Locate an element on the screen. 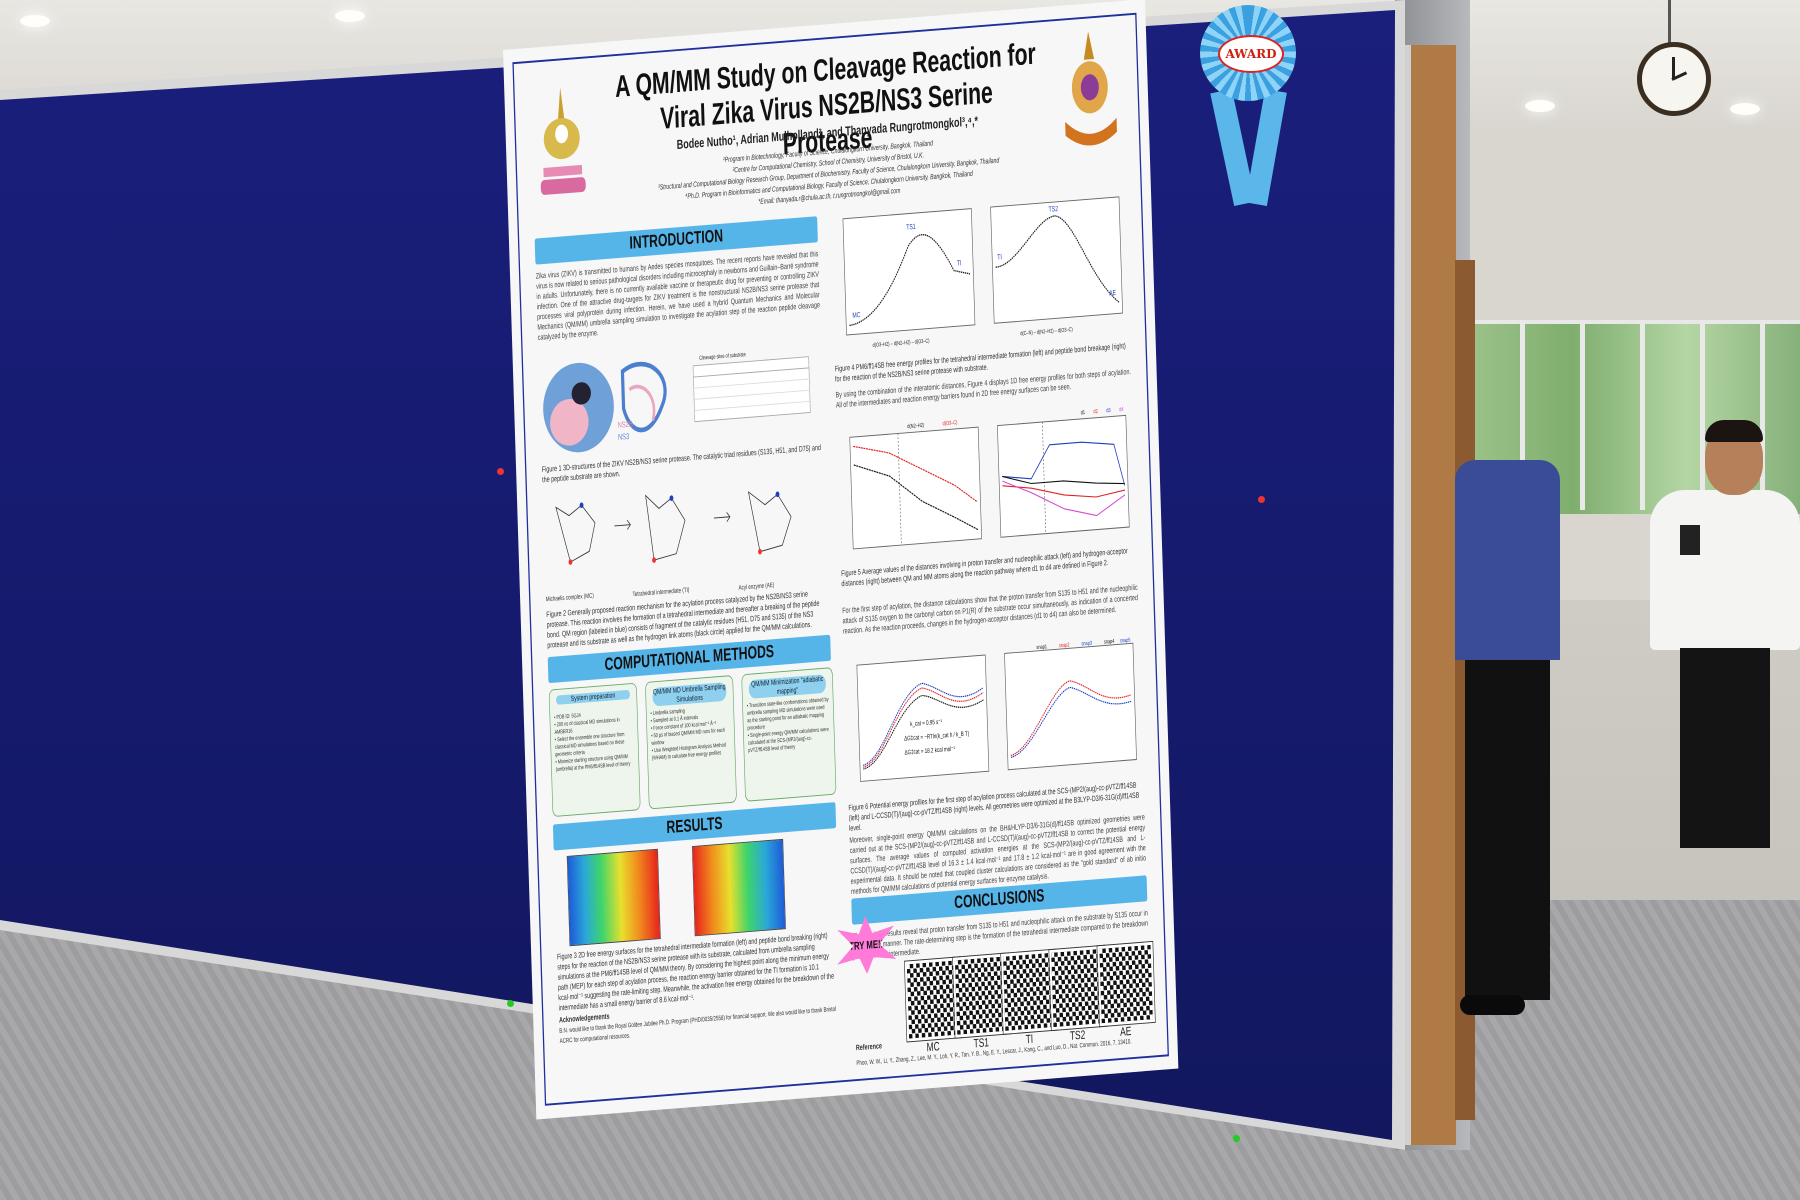 This screenshot has height=1200, width=1800. fig1-label-ns3: NS3 is located at coordinates (624, 436).